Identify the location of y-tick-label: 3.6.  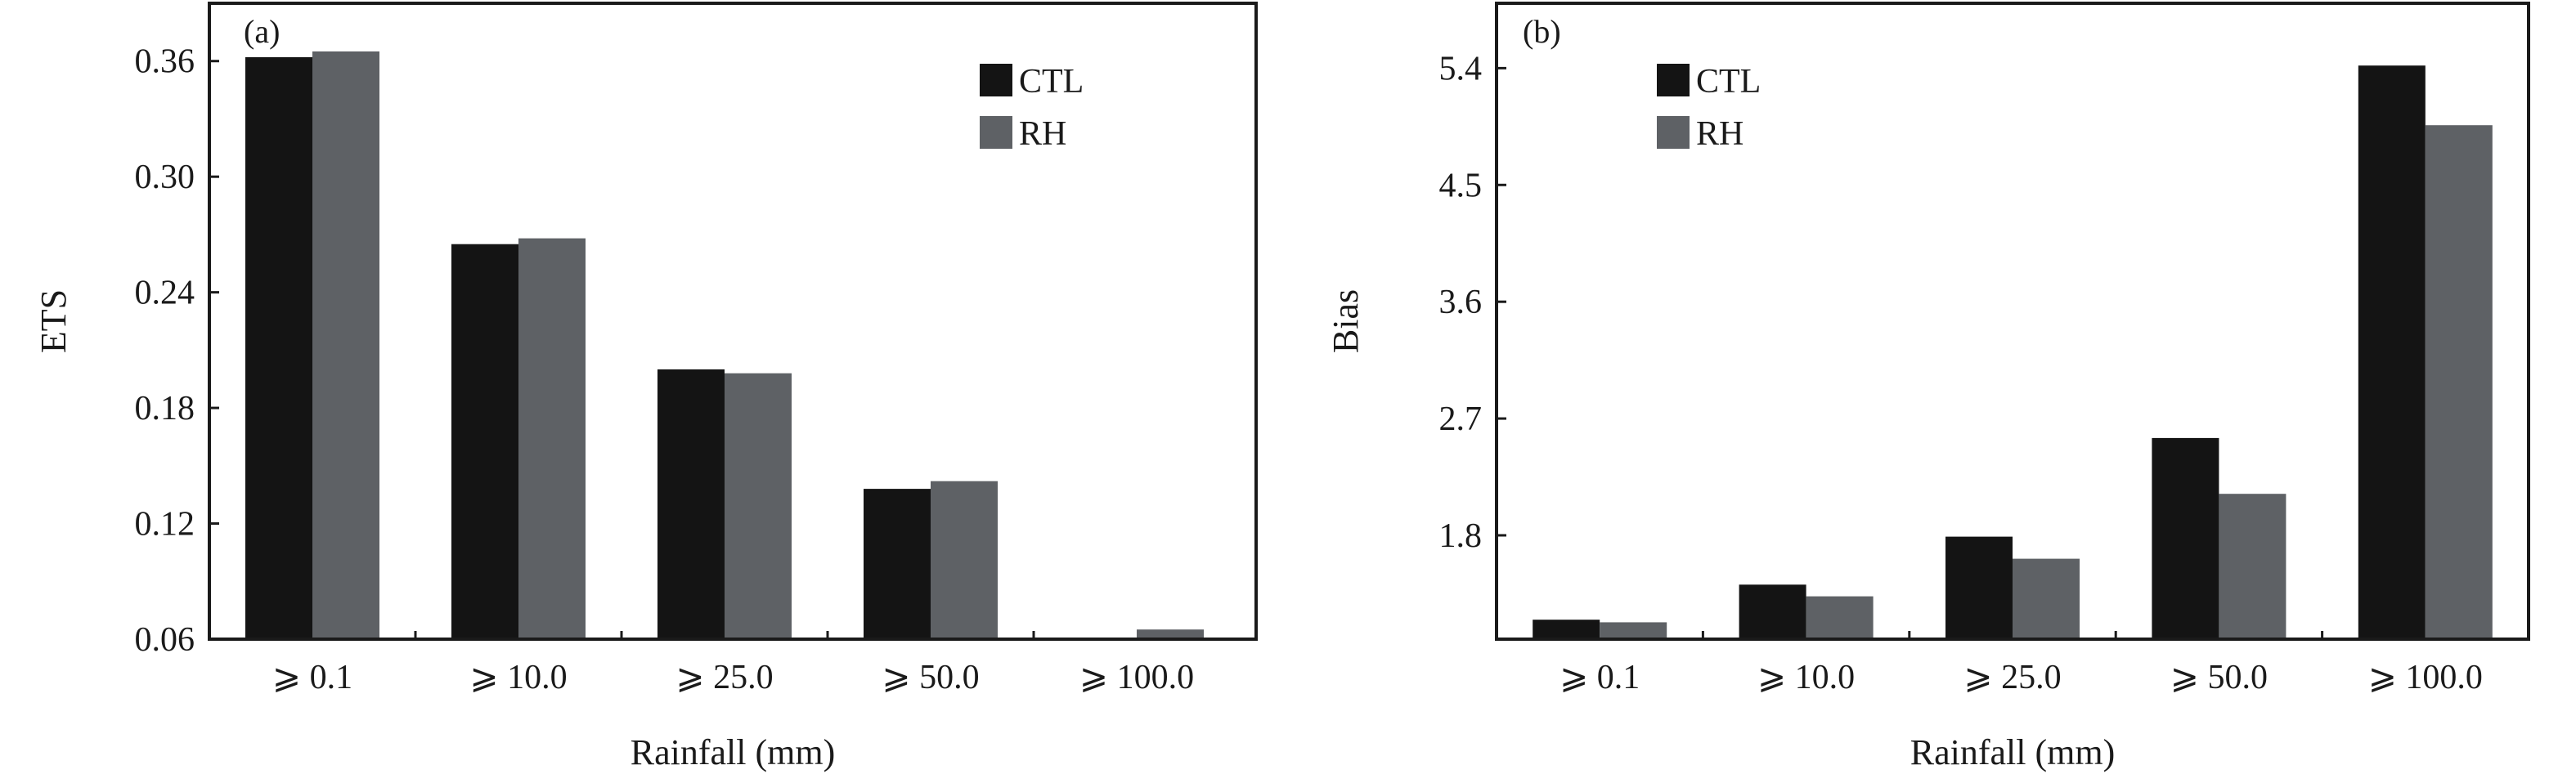
(1461, 302).